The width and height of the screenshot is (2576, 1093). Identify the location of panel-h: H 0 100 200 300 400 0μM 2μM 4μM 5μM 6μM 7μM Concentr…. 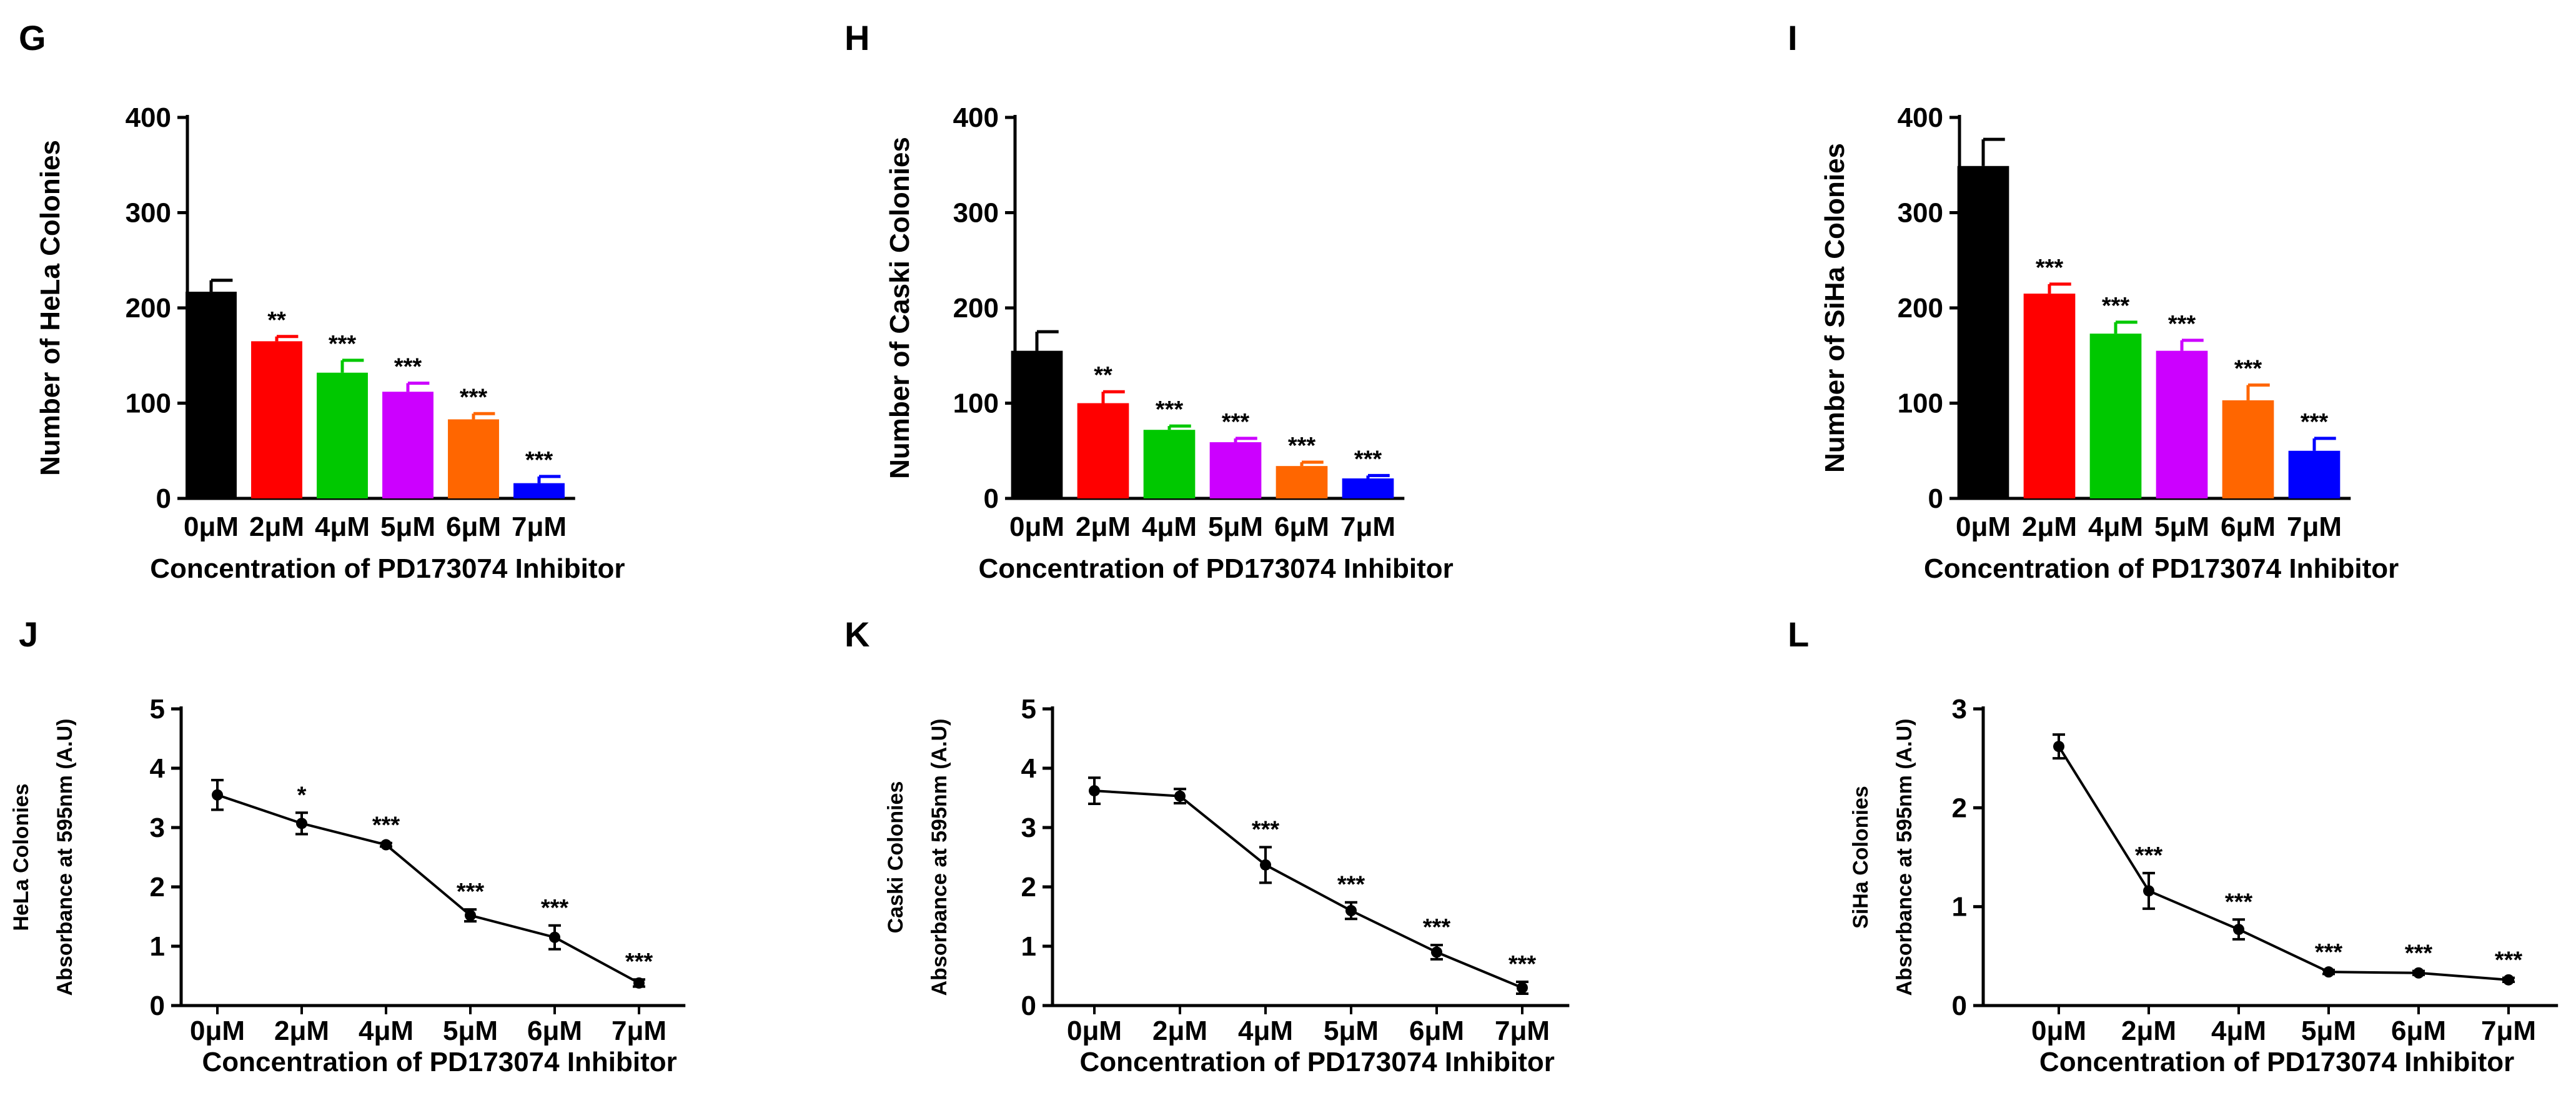
(1149, 301).